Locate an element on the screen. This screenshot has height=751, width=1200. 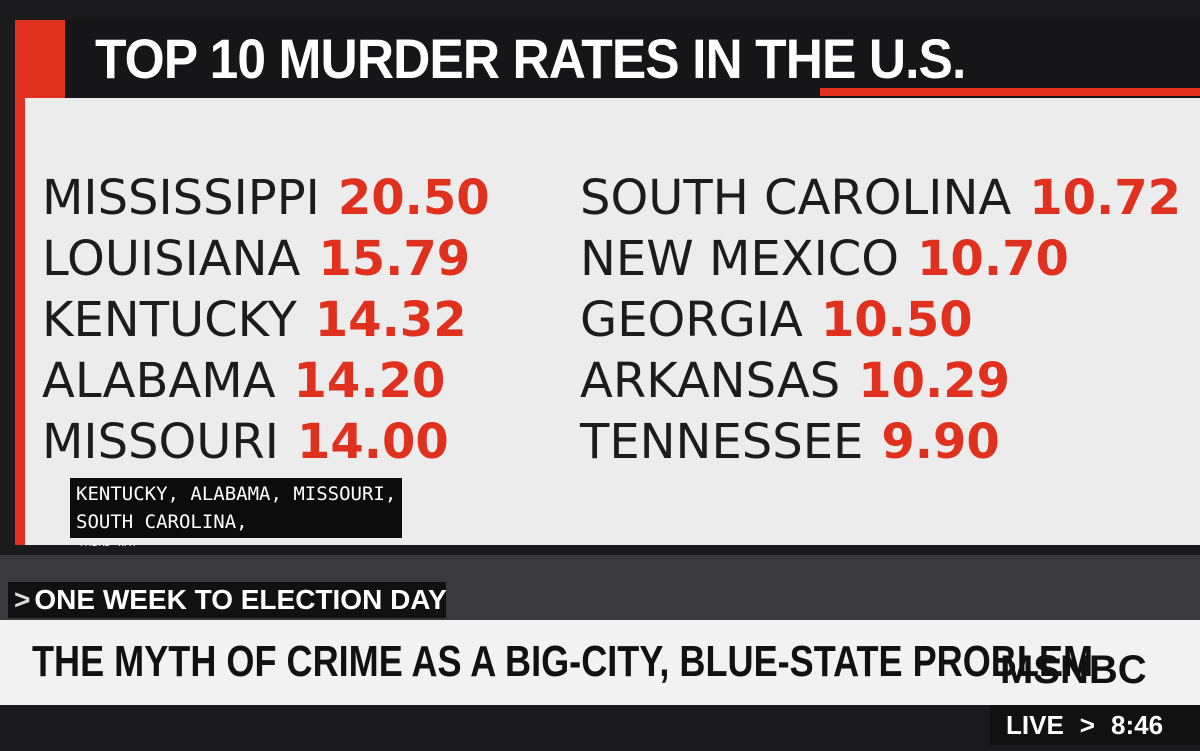
rate-row: MISSOURI 14.00 is located at coordinates (245, 442).